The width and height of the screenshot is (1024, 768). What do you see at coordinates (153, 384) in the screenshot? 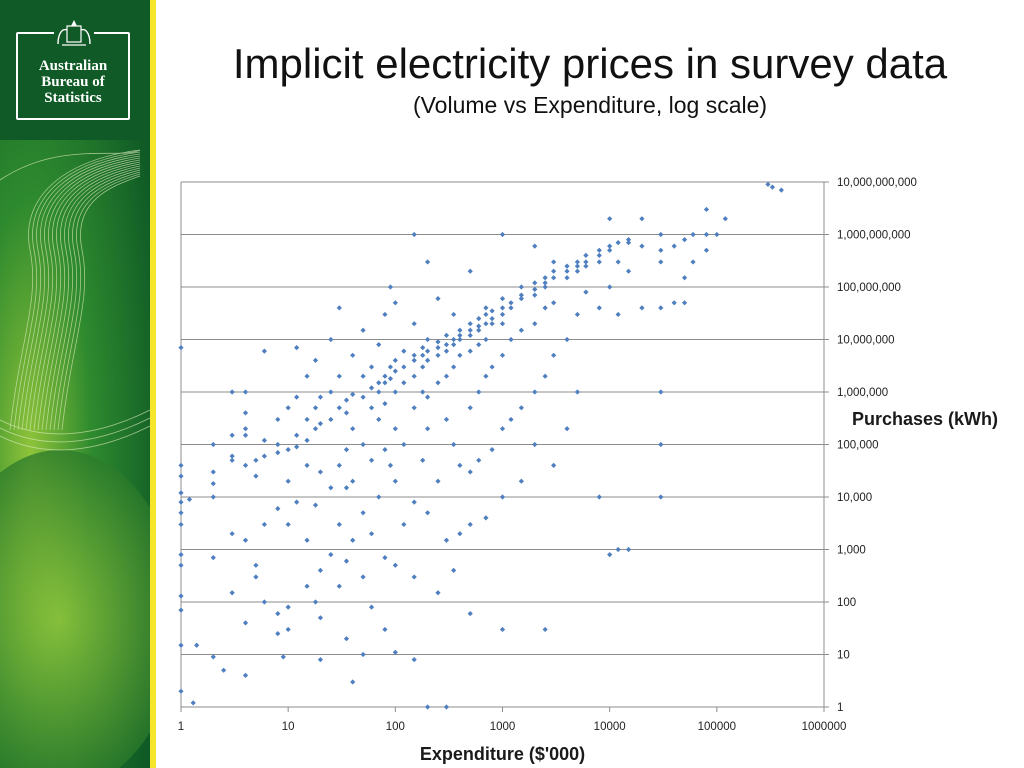
I see `yellow-stripe` at bounding box center [153, 384].